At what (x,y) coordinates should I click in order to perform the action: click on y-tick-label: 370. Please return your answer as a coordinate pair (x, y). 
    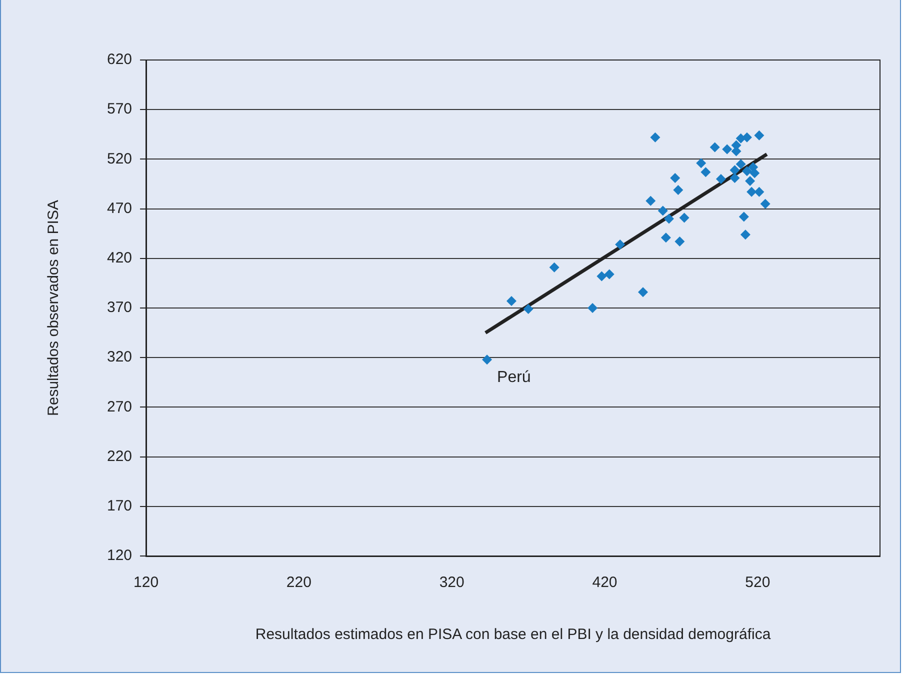
    Looking at the image, I should click on (119, 307).